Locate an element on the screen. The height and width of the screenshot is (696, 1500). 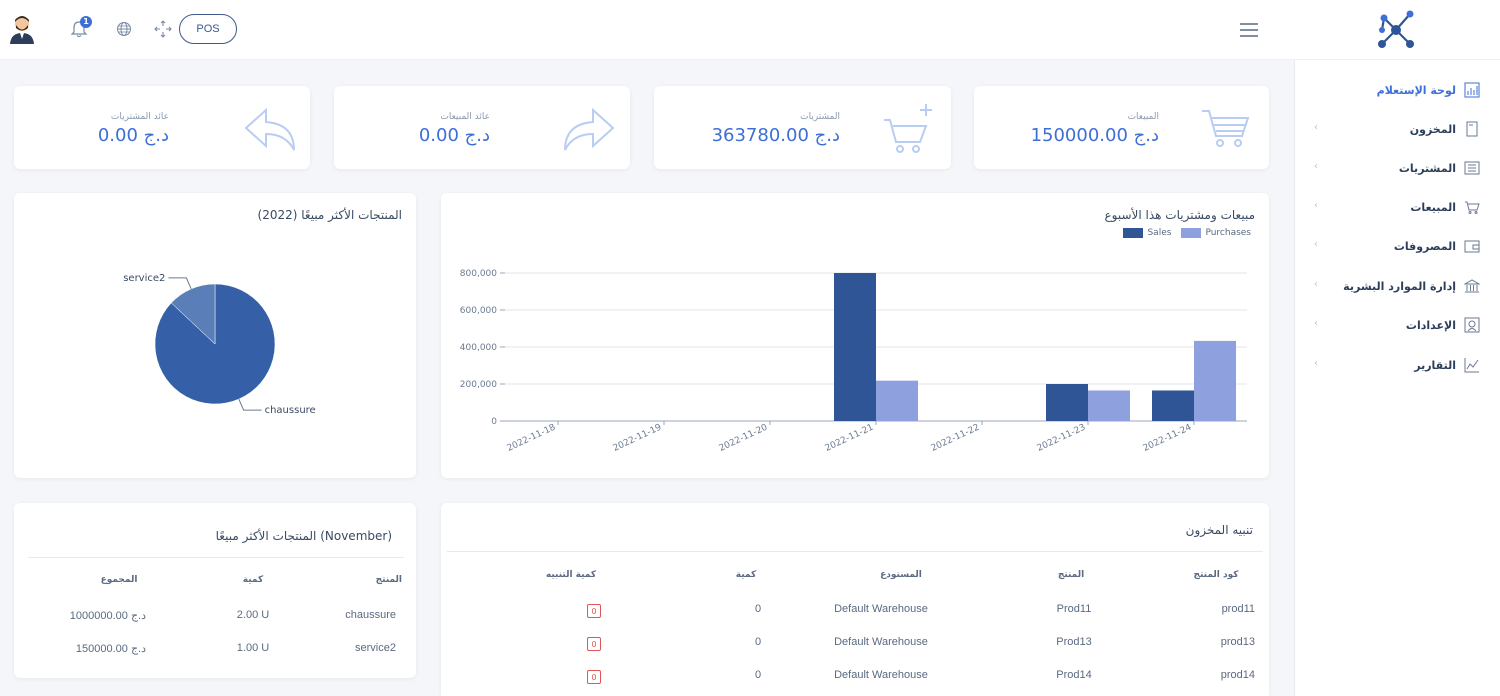
app-logo-icon is located at coordinates (1396, 30).